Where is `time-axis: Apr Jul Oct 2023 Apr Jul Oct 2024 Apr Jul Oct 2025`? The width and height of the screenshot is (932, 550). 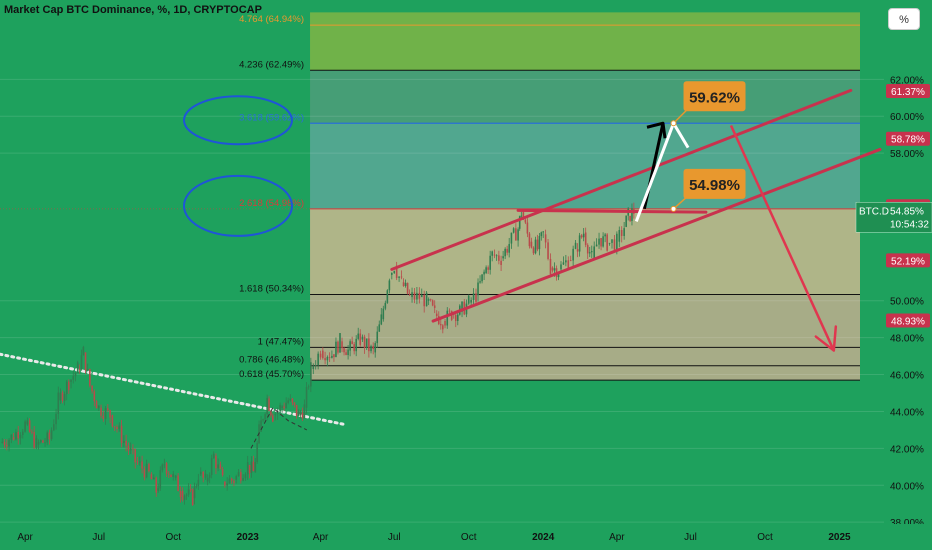
time-axis: Apr Jul Oct 2023 Apr Jul Oct 2024 Apr Jul Oct 2025 is located at coordinates (466, 537).